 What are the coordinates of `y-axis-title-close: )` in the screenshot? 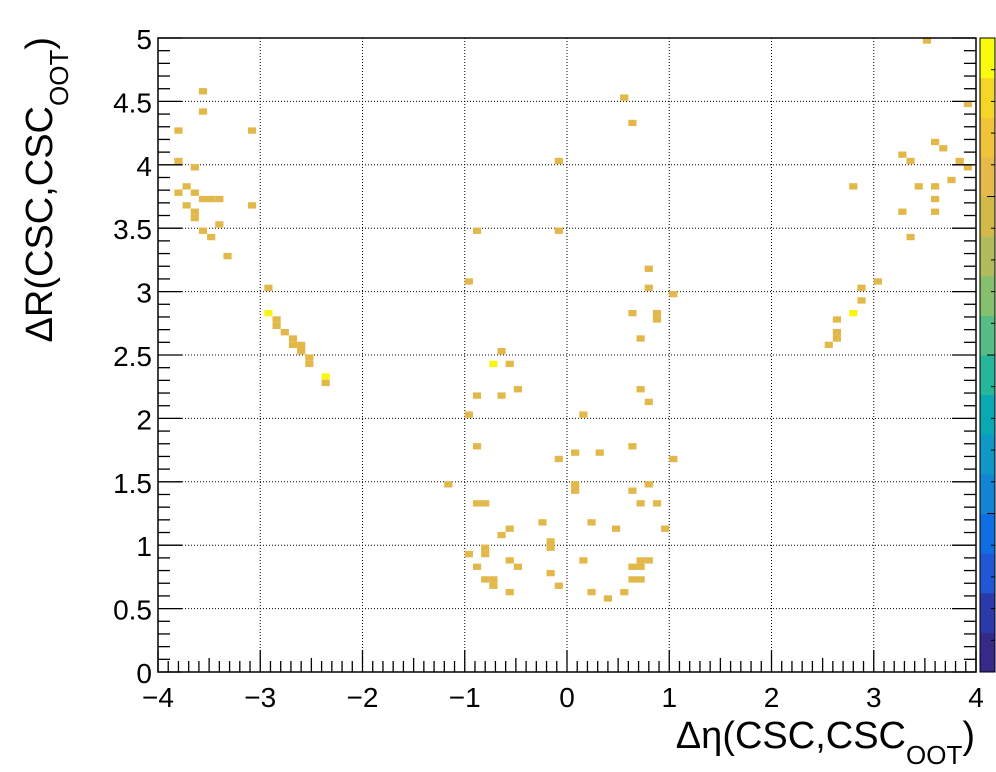 It's located at (40, 43).